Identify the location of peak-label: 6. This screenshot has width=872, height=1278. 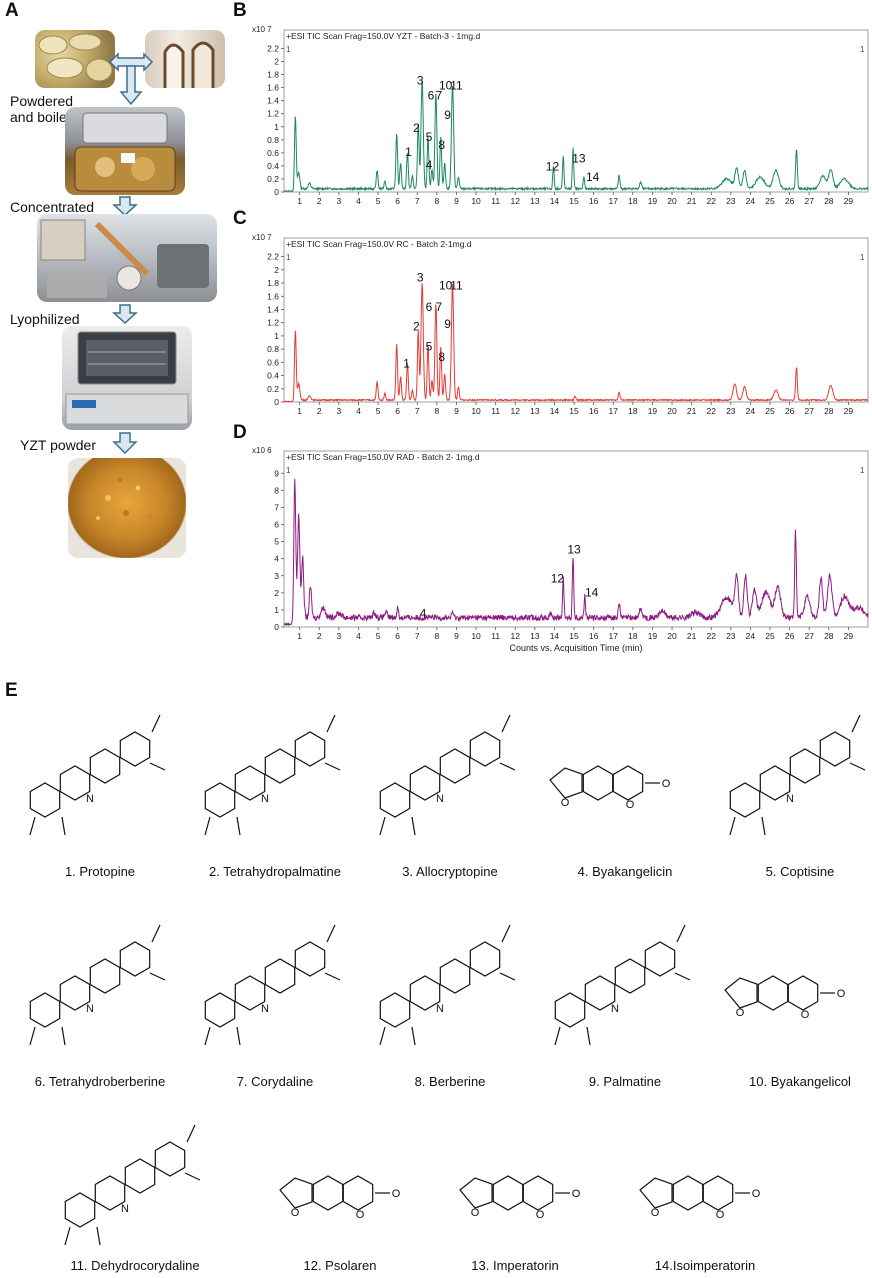
(431, 95).